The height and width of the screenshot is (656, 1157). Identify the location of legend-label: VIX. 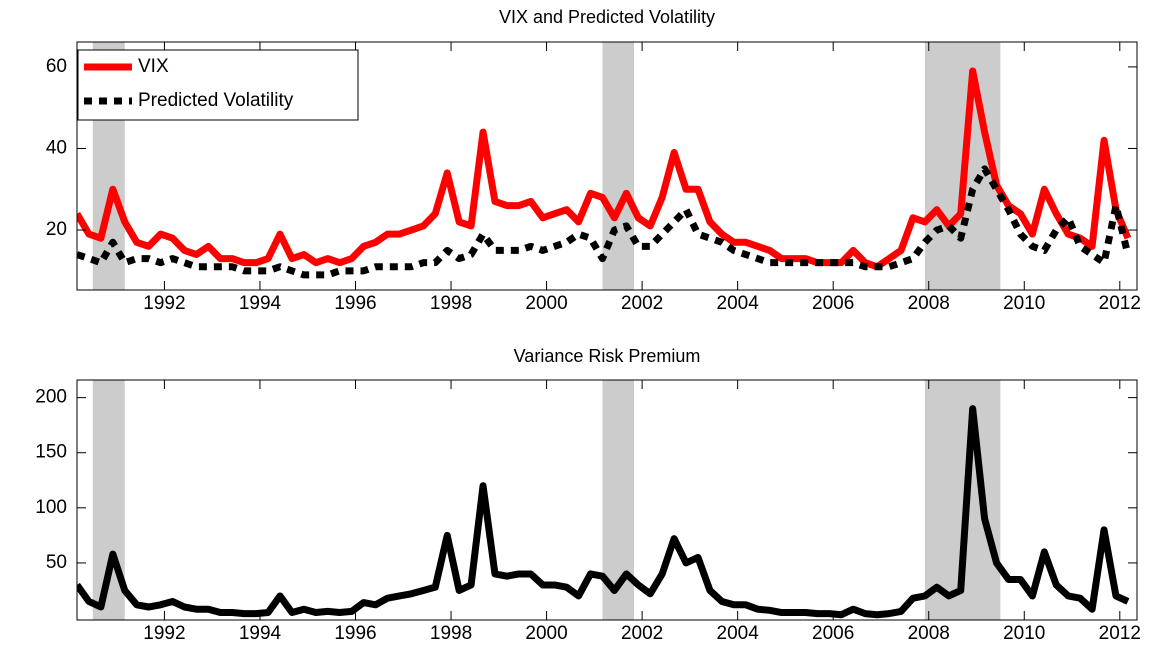
(153, 66).